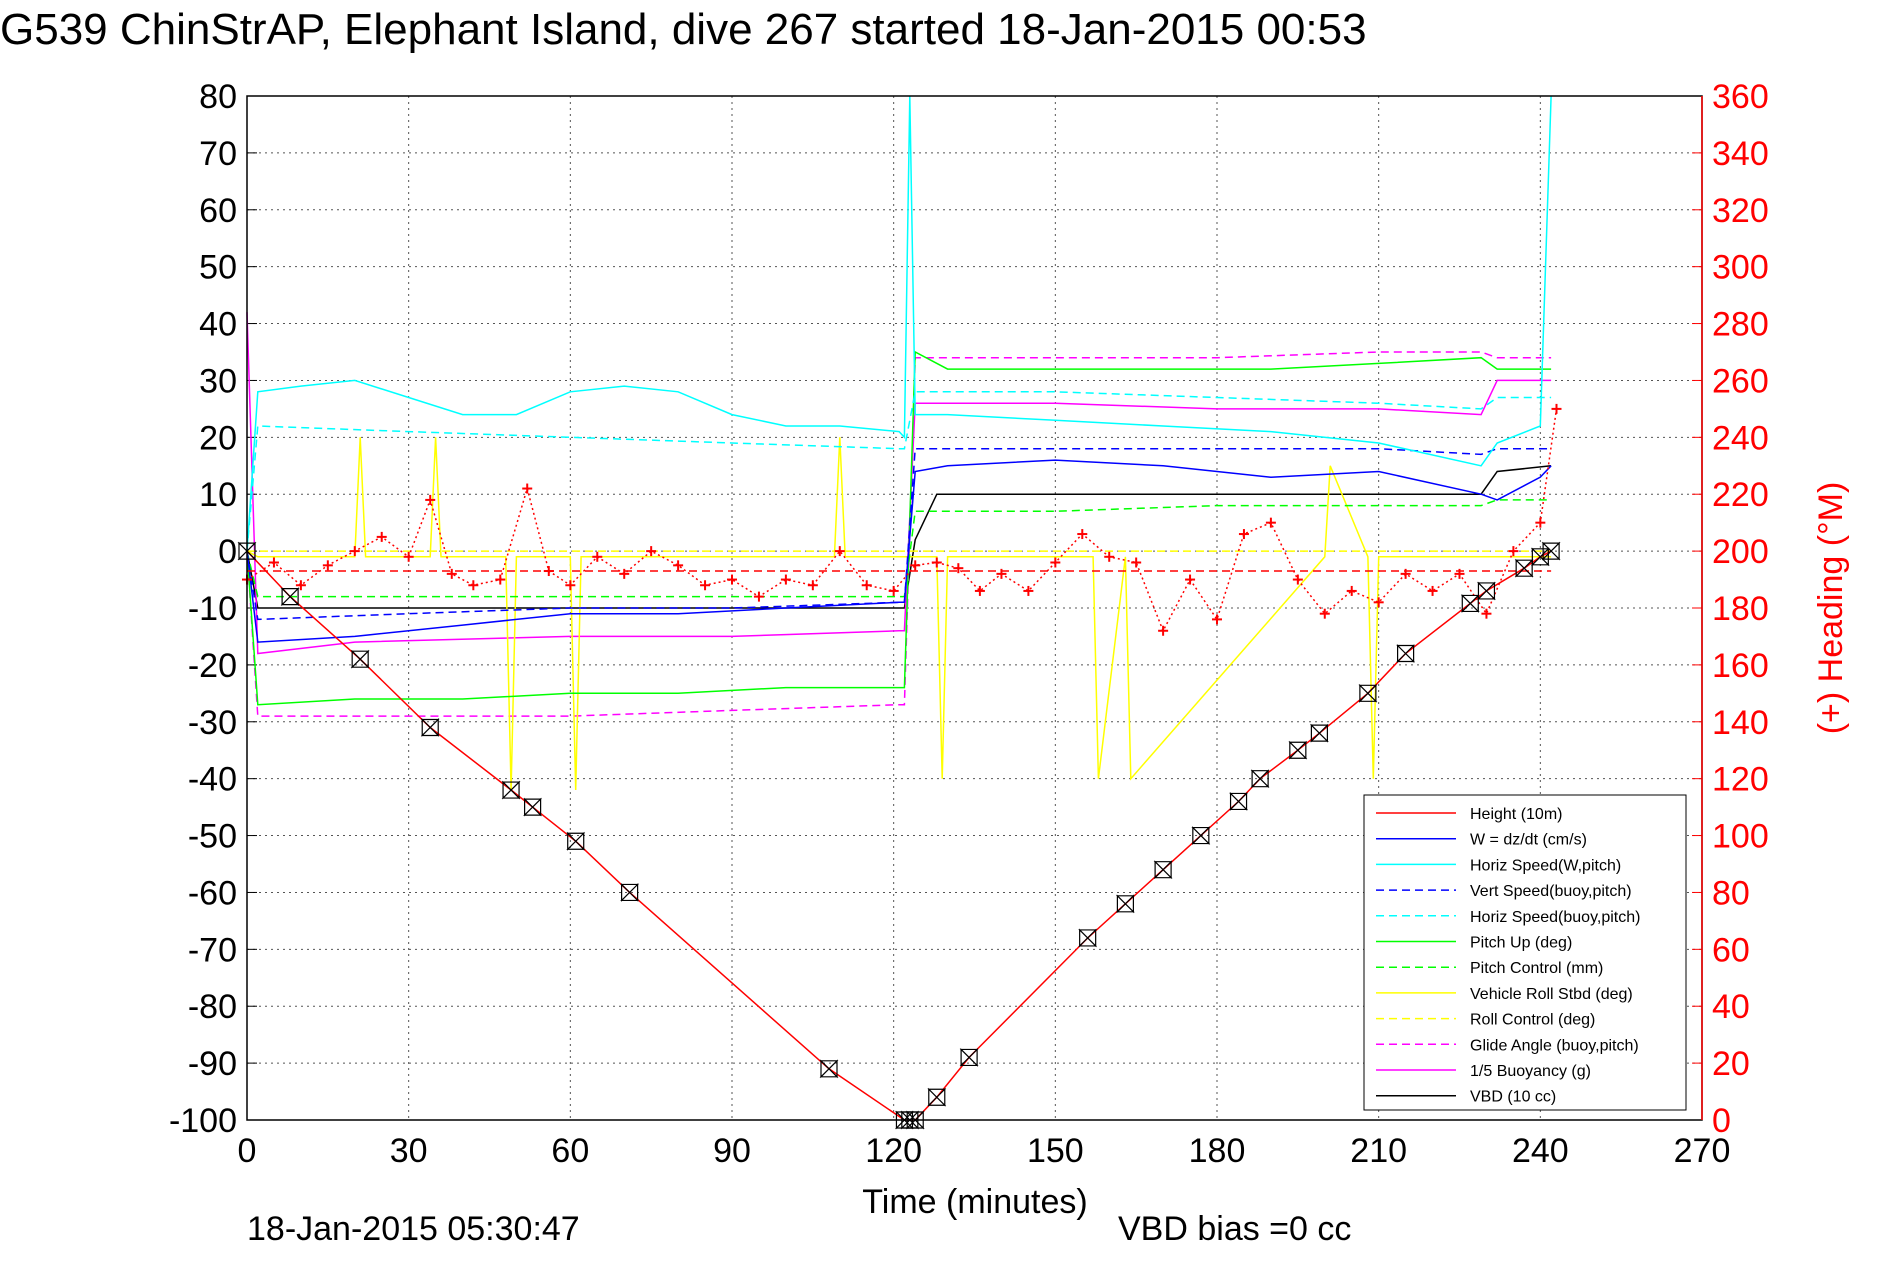  Describe the element at coordinates (1540, 1151) in the screenshot. I see `x-tick-label: 240` at that location.